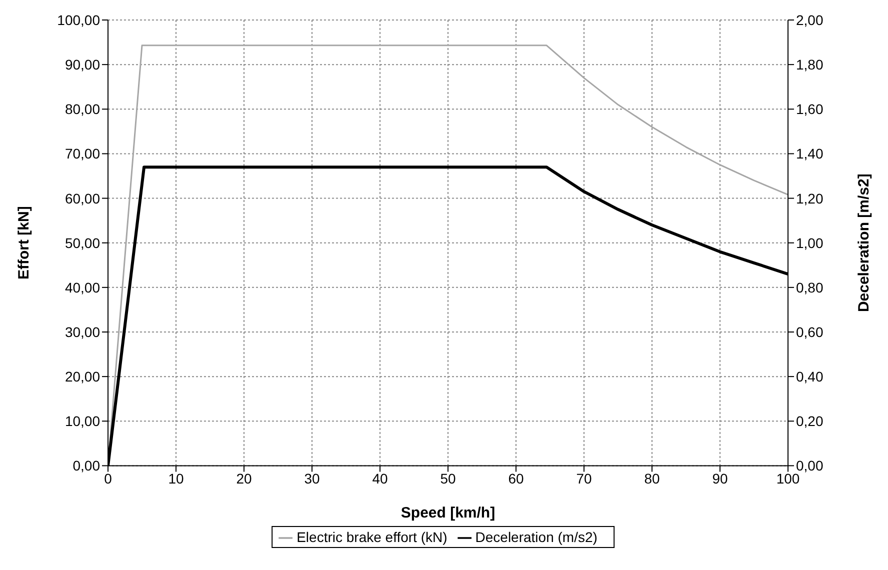 Image resolution: width=888 pixels, height=570 pixels. What do you see at coordinates (82, 154) in the screenshot?
I see `y-tick-label: 70,00` at bounding box center [82, 154].